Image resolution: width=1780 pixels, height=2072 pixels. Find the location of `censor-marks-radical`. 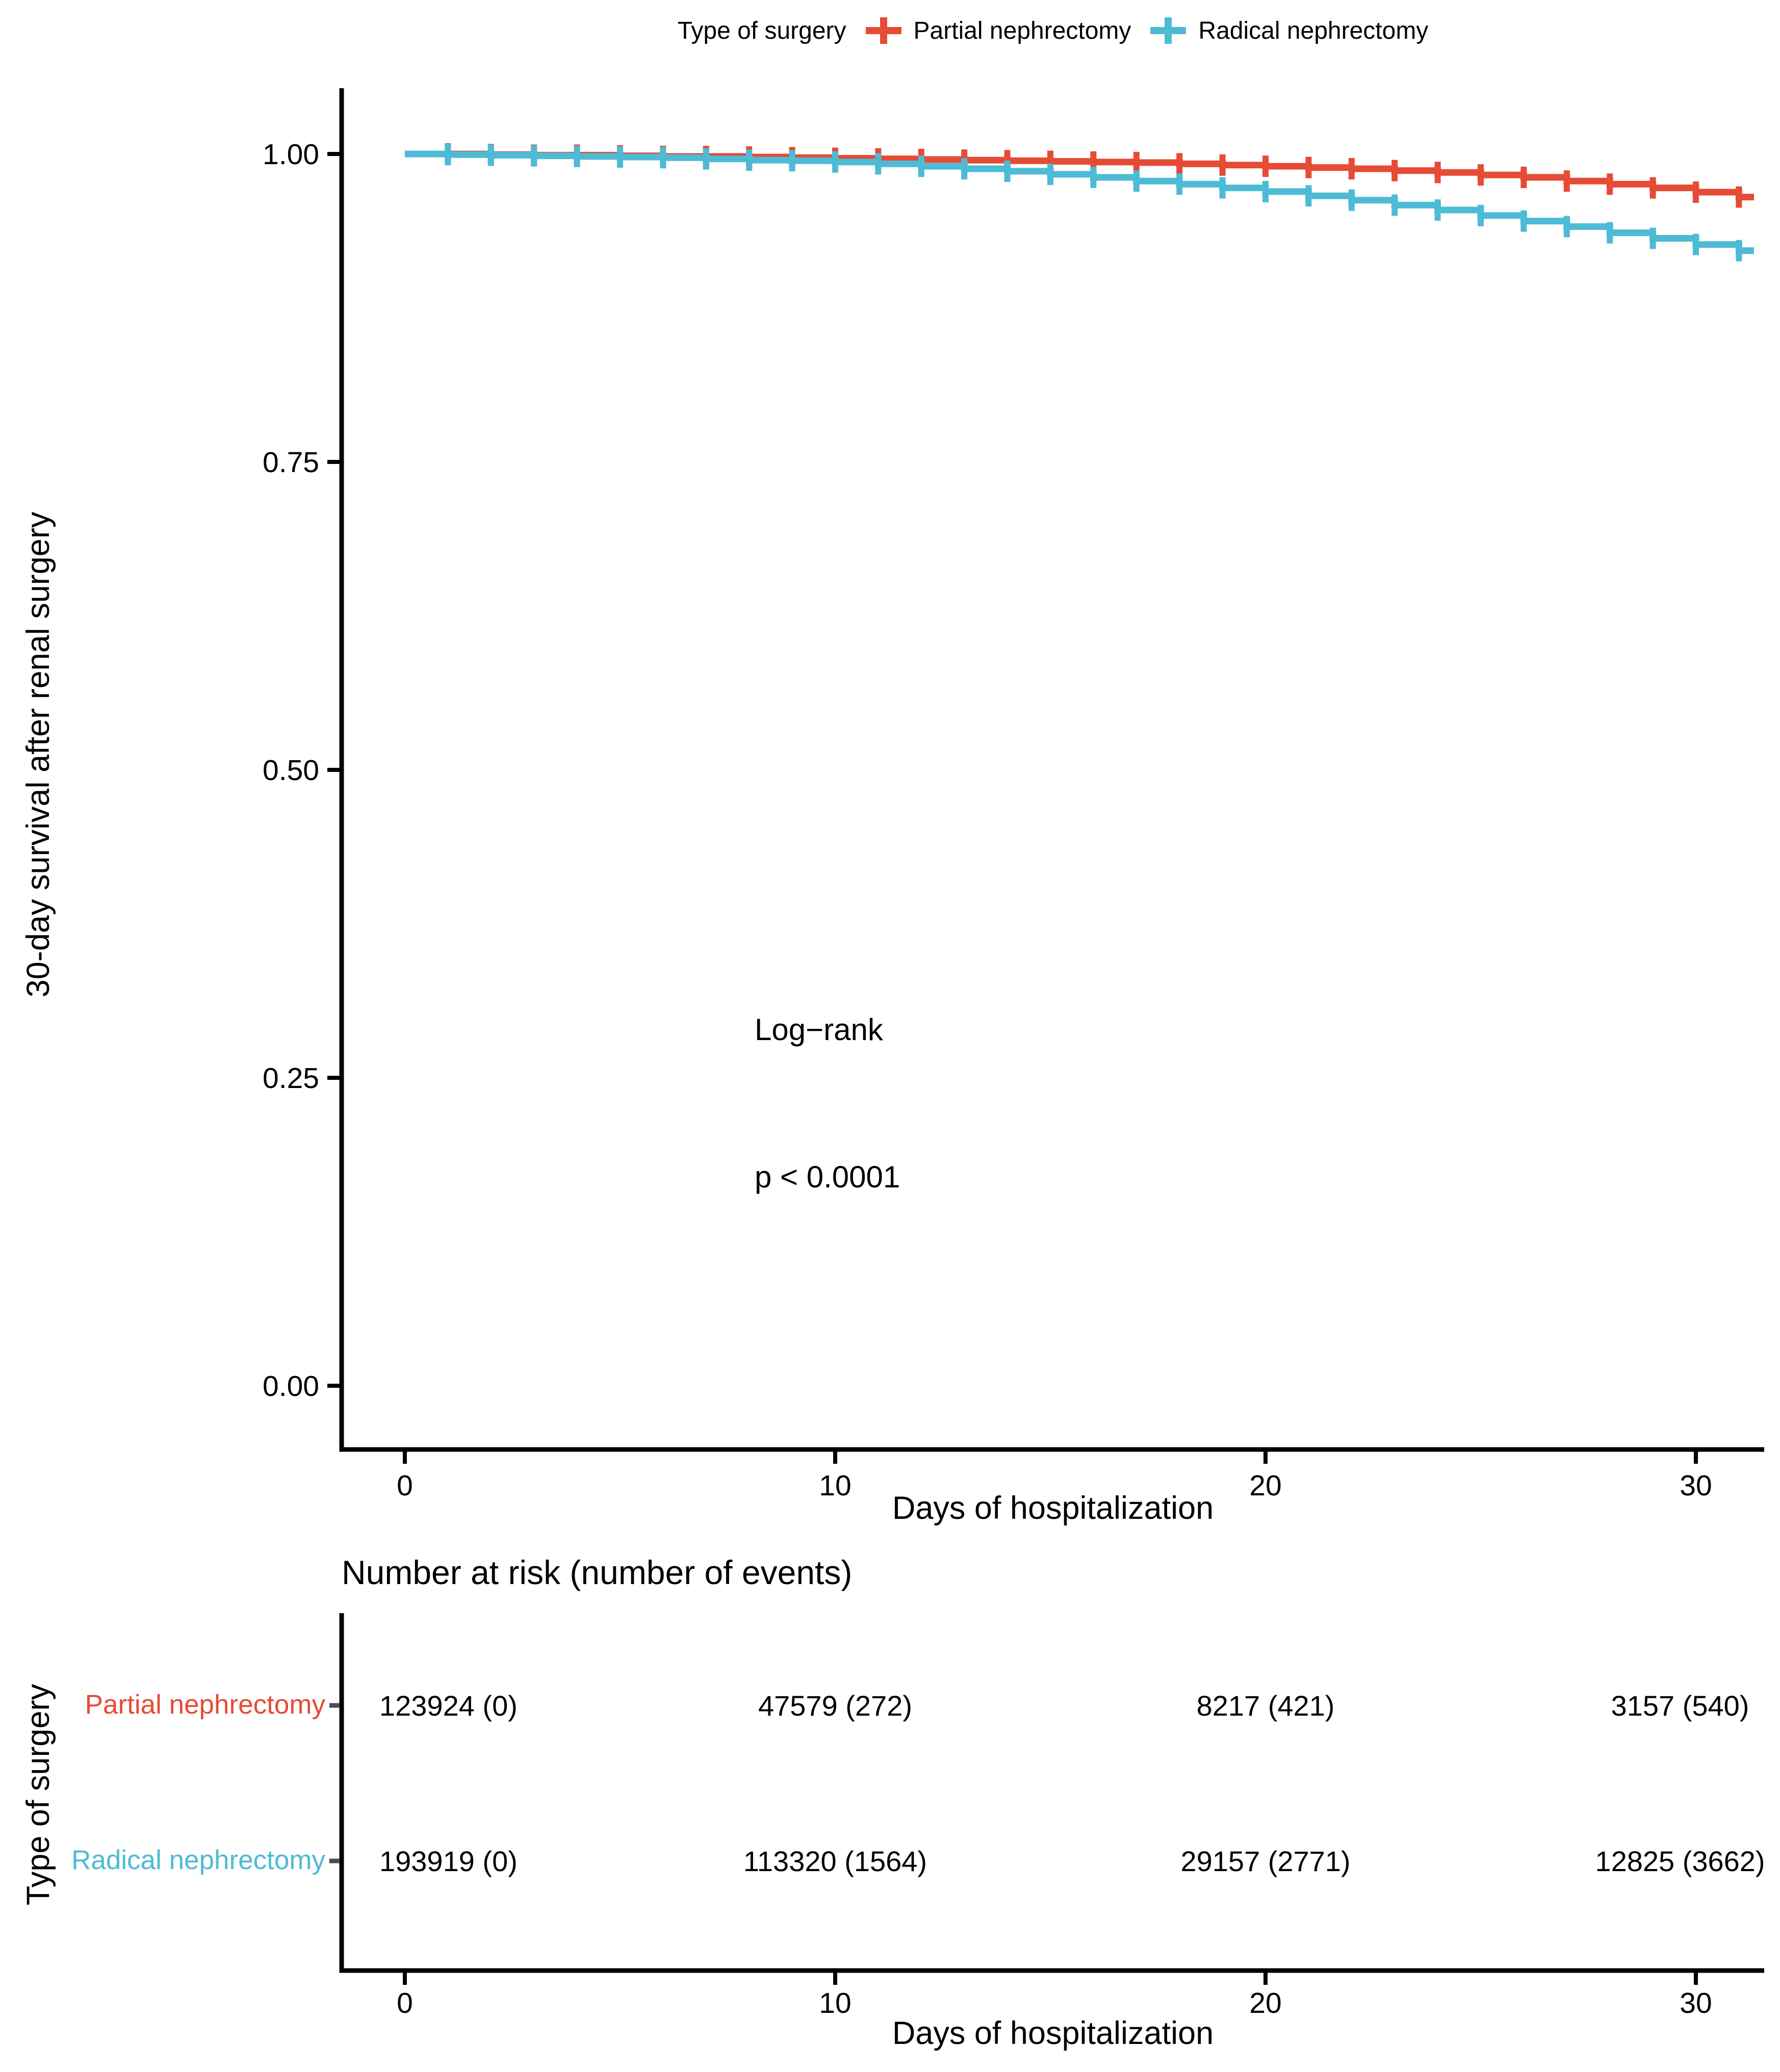

censor-marks-radical is located at coordinates (1093, 203).